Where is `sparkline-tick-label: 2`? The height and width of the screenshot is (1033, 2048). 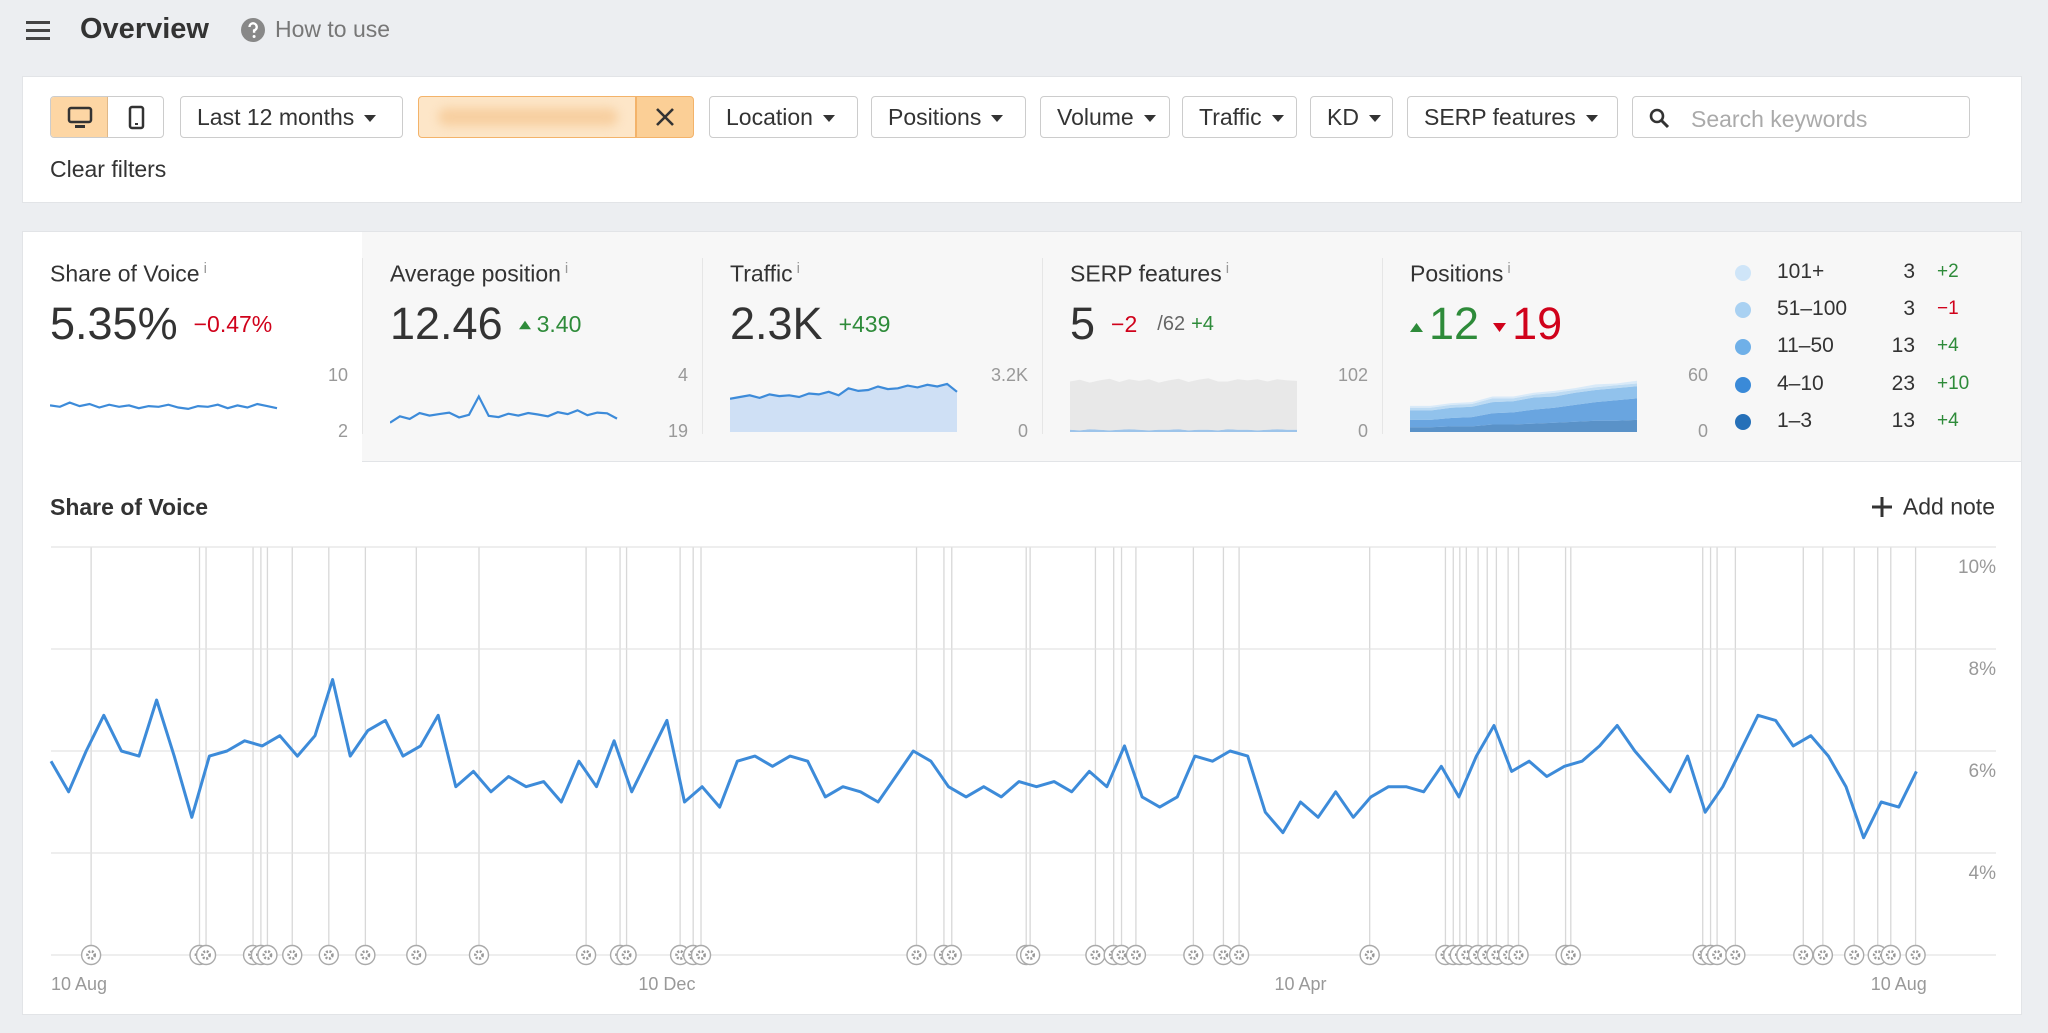
sparkline-tick-label: 2 is located at coordinates (343, 431).